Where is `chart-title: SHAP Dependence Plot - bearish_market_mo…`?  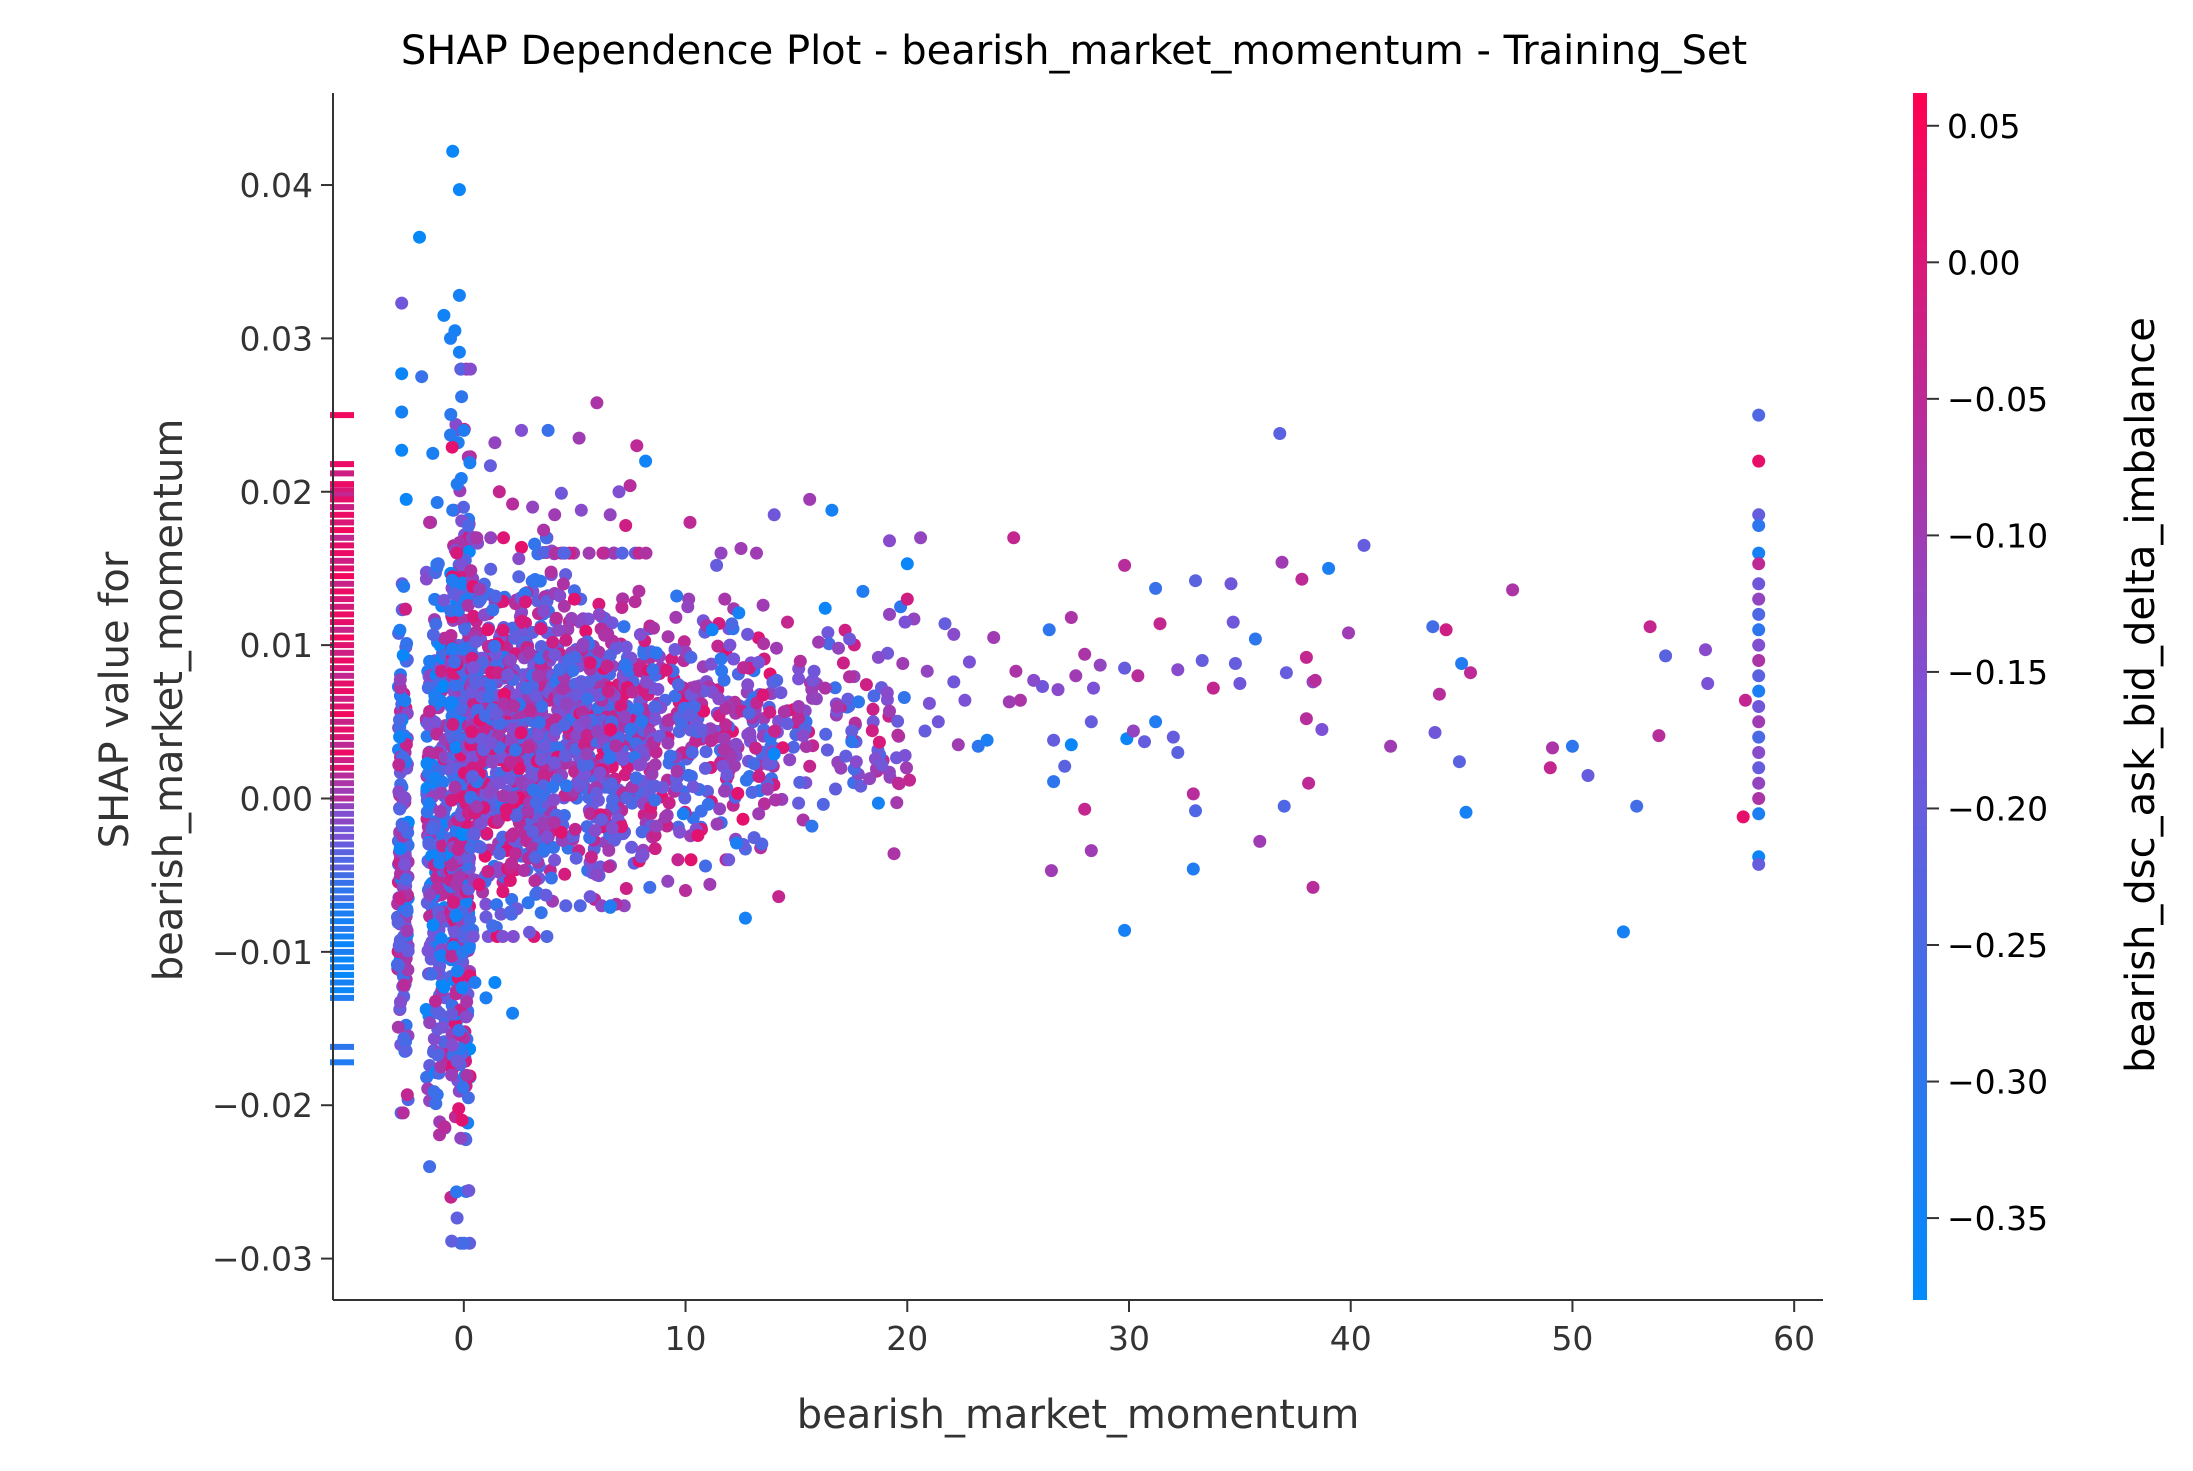 chart-title: SHAP Dependence Plot - bearish_market_mo… is located at coordinates (1074, 51).